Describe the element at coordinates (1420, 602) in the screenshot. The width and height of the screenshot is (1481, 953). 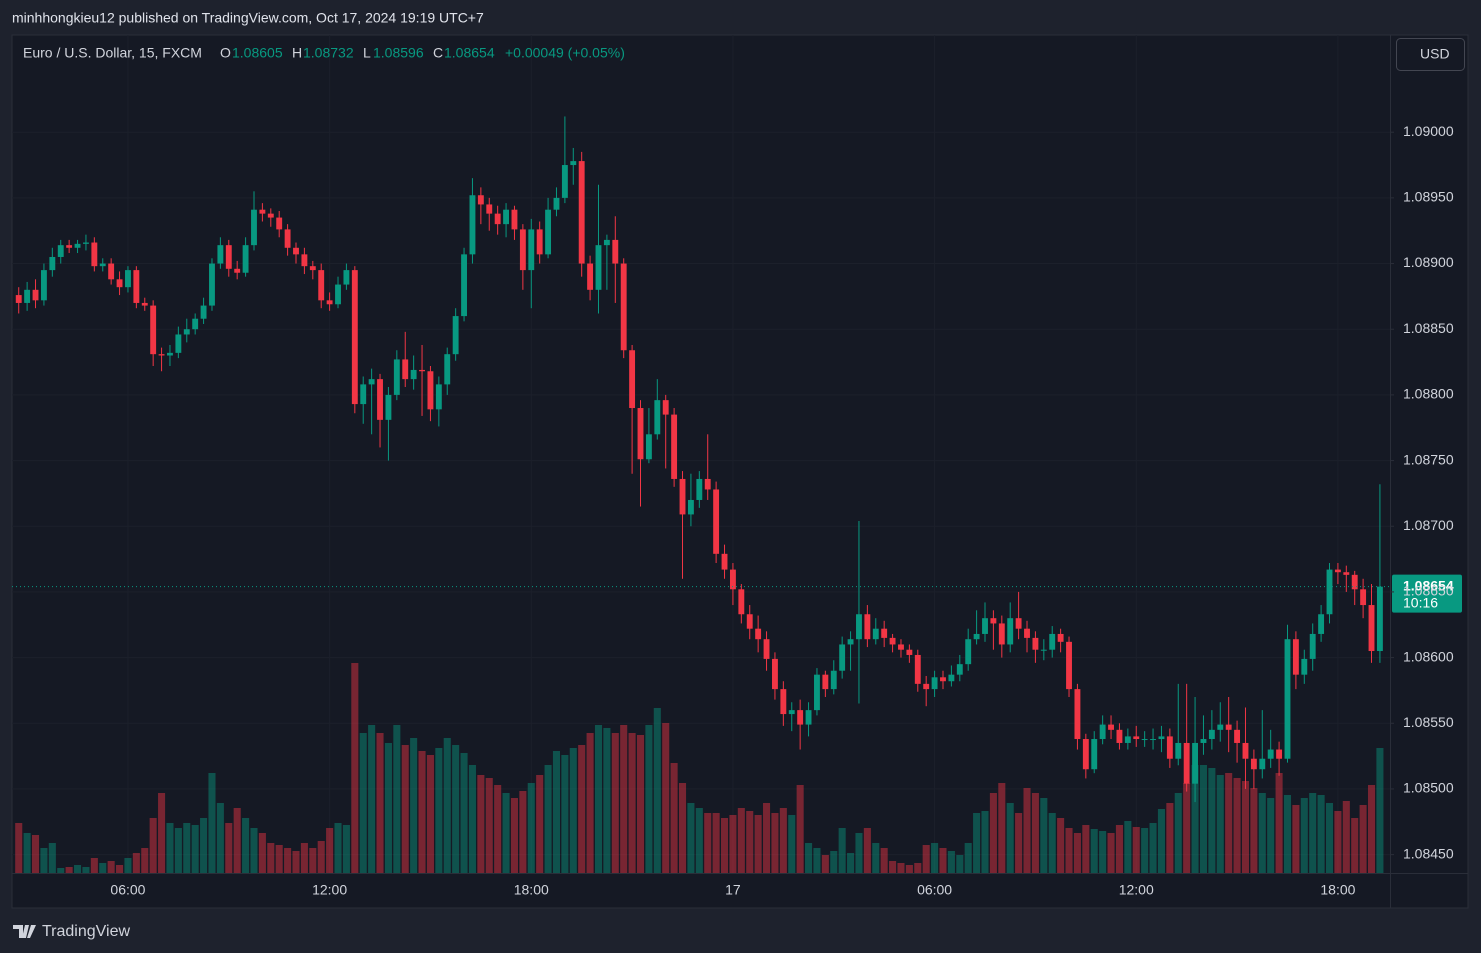
I see `countdown-label: 10:16` at that location.